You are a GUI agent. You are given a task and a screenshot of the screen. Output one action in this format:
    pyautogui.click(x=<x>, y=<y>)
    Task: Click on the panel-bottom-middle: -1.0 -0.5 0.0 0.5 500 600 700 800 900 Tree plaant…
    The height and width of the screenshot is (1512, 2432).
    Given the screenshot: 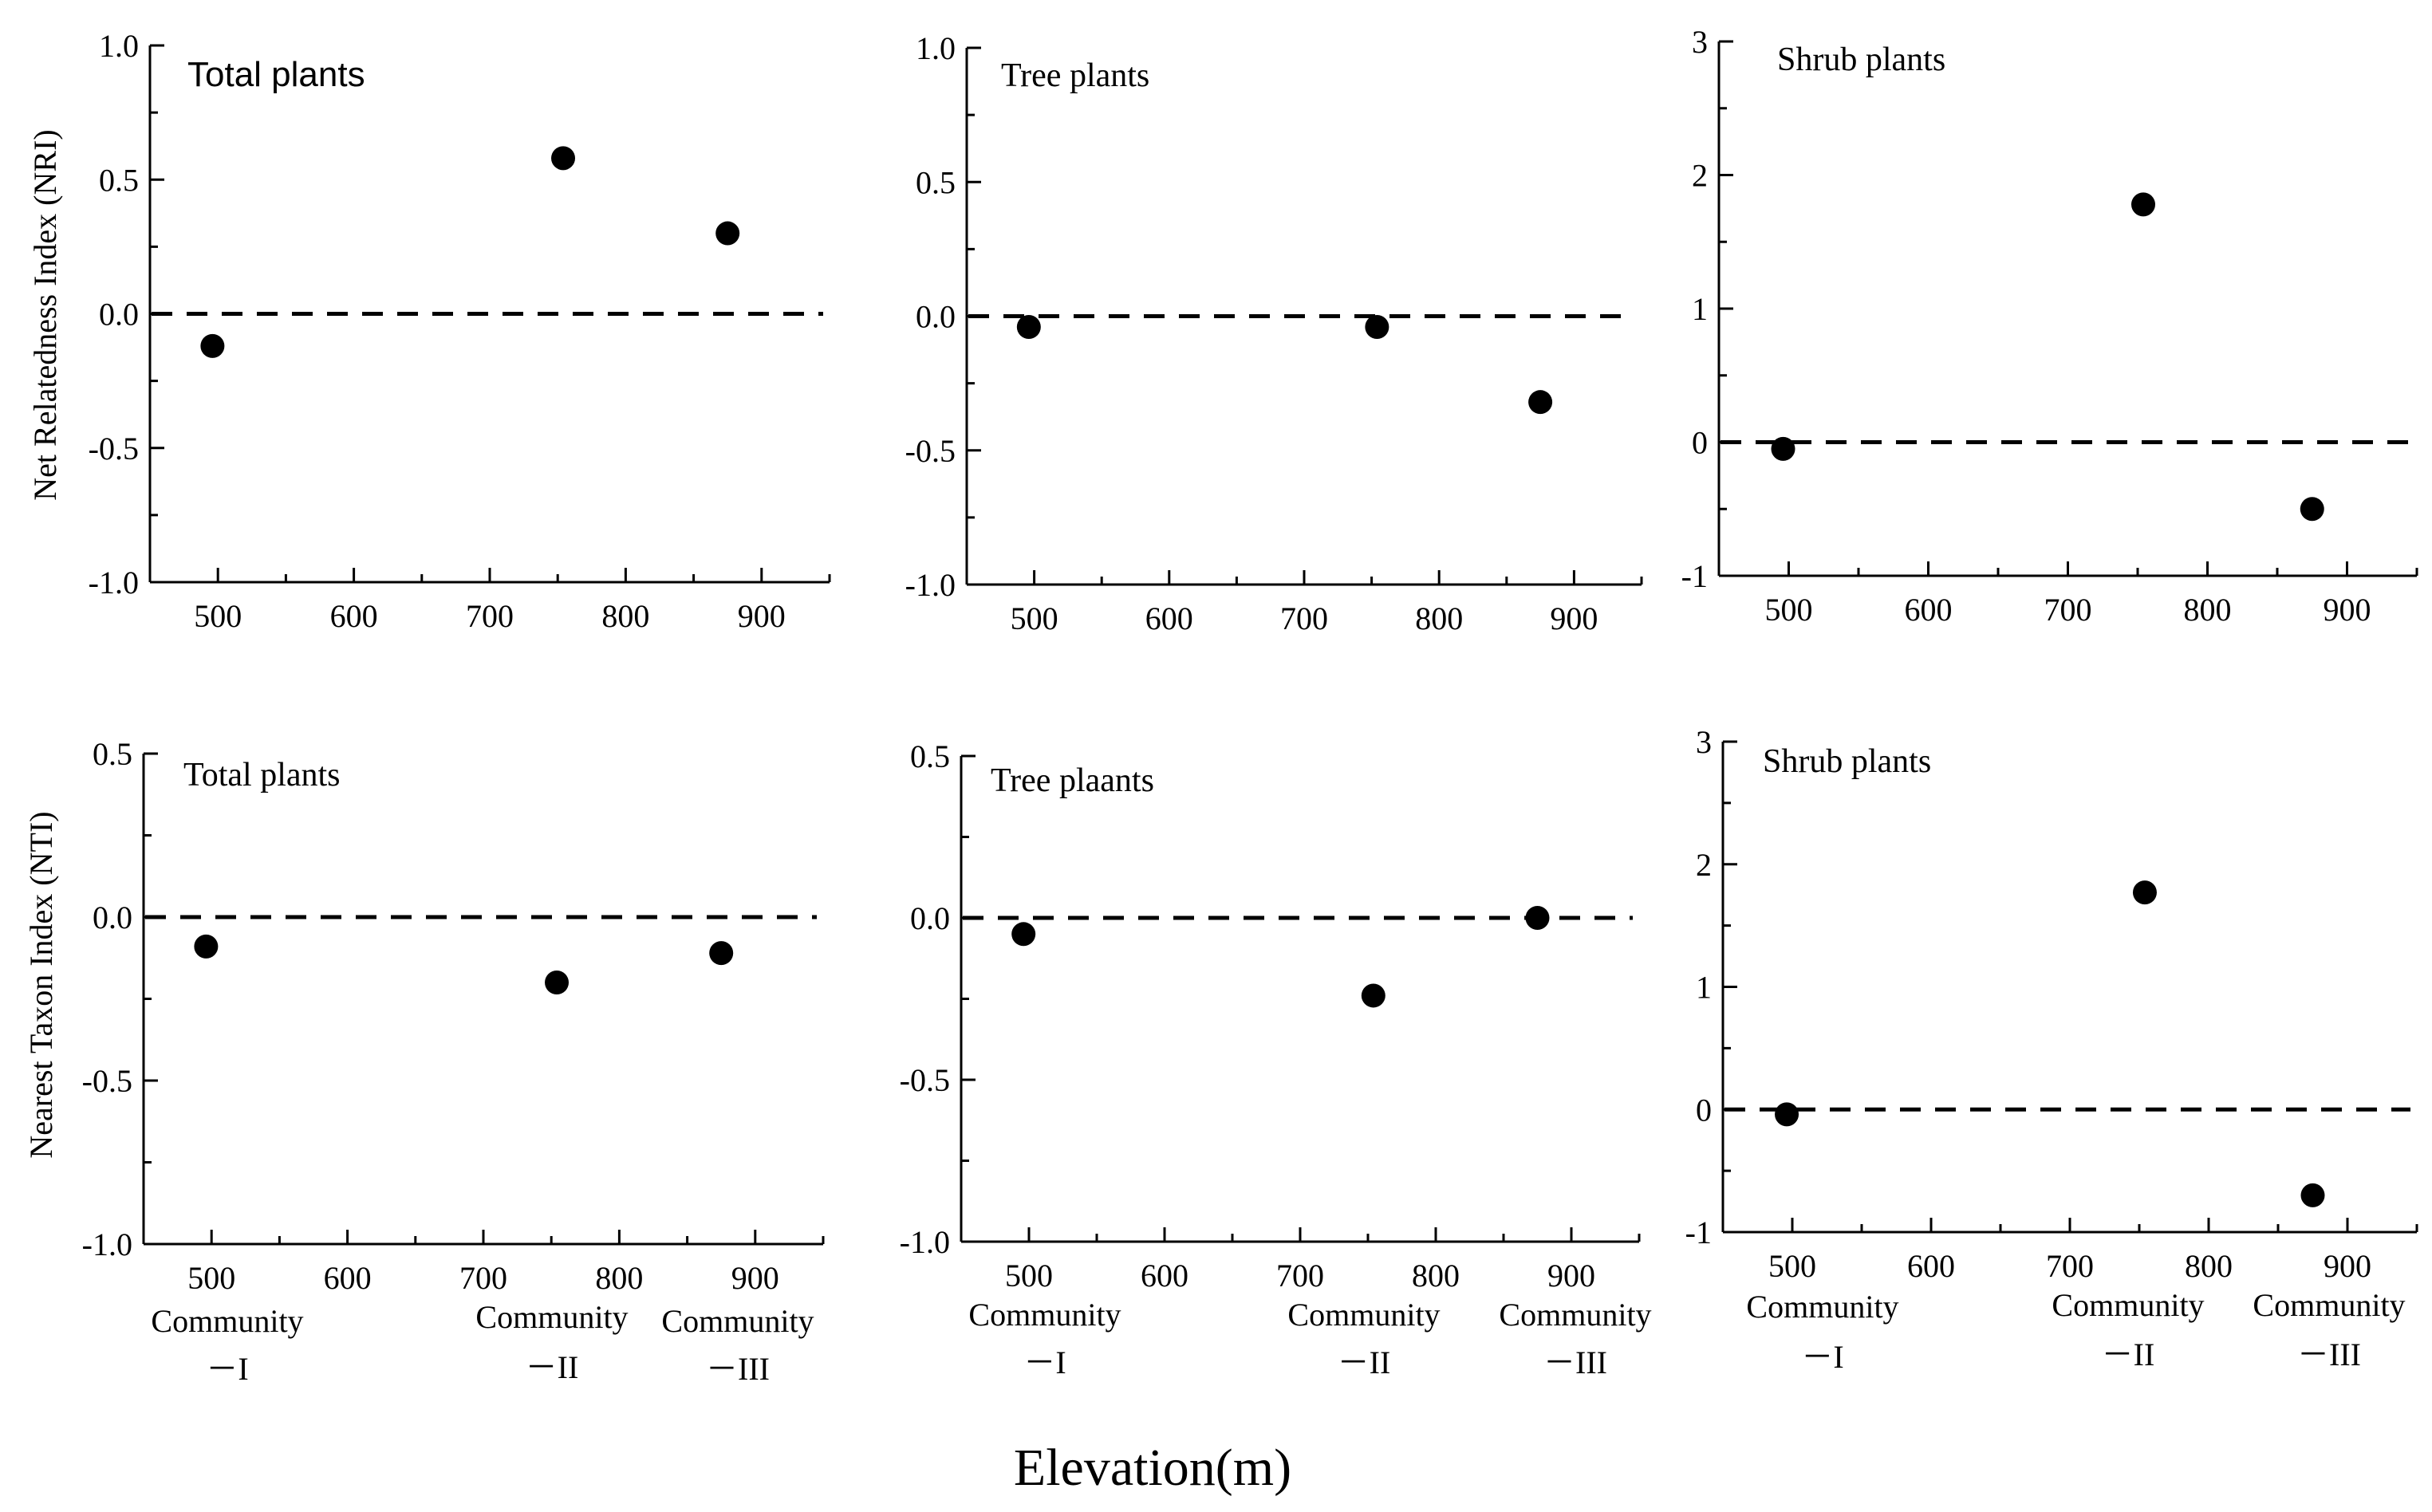 What is the action you would take?
    pyautogui.click(x=1271, y=1015)
    